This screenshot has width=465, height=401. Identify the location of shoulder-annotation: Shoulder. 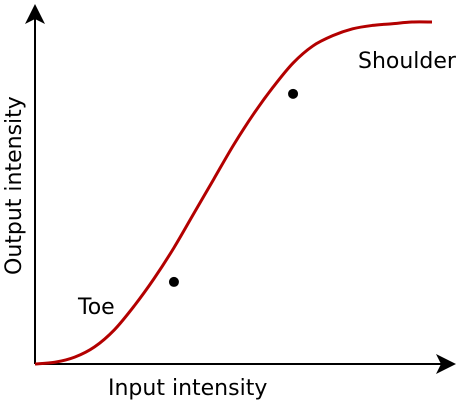
(407, 61).